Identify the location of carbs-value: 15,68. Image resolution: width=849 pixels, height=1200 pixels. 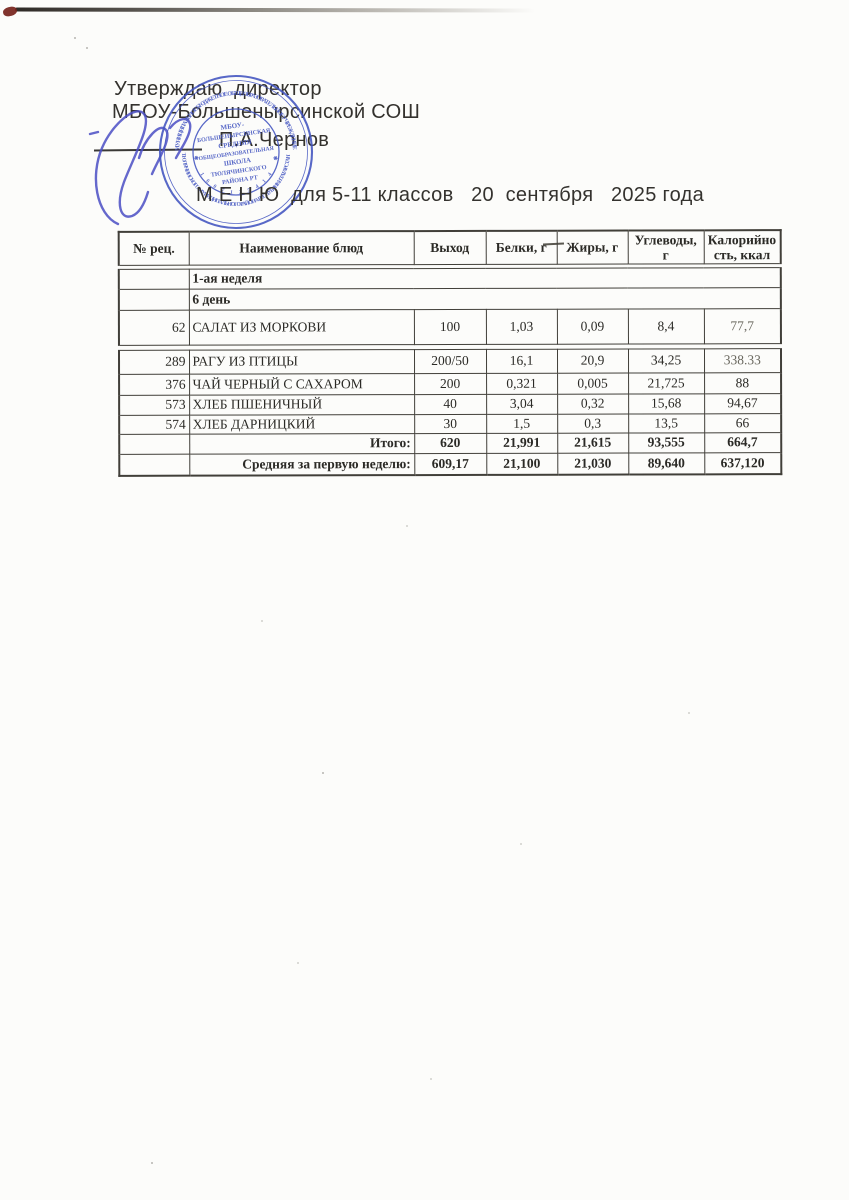
(666, 403).